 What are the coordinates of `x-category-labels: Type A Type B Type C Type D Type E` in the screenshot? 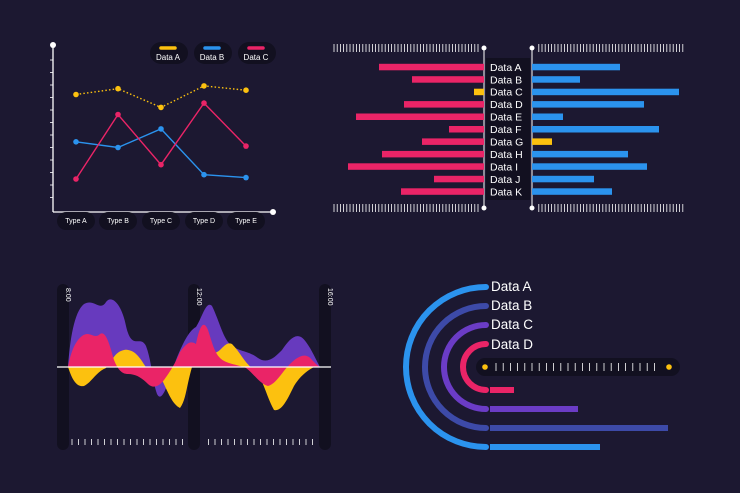 It's located at (161, 221).